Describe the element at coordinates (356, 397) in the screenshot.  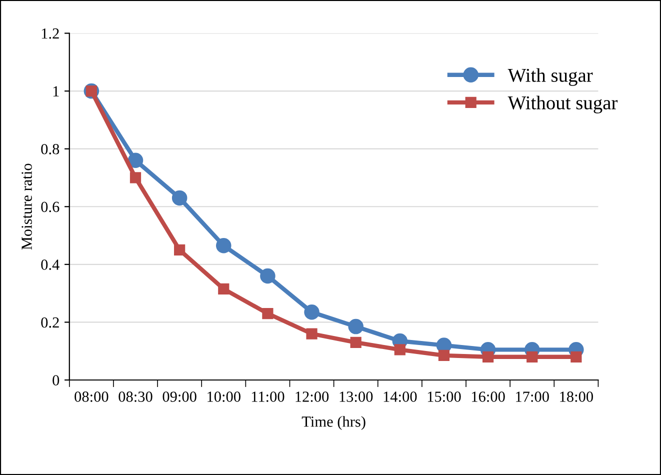
I see `x-tick-label: 13:00` at that location.